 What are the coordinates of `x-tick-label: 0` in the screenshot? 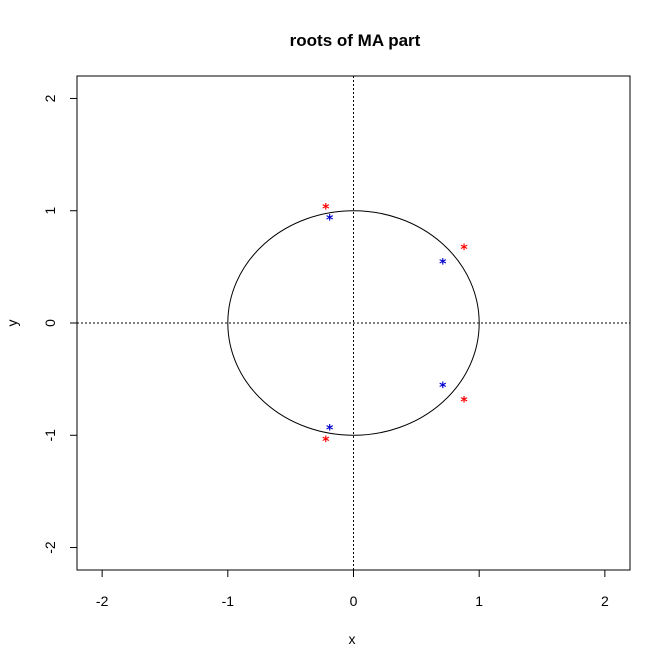 It's located at (354, 601).